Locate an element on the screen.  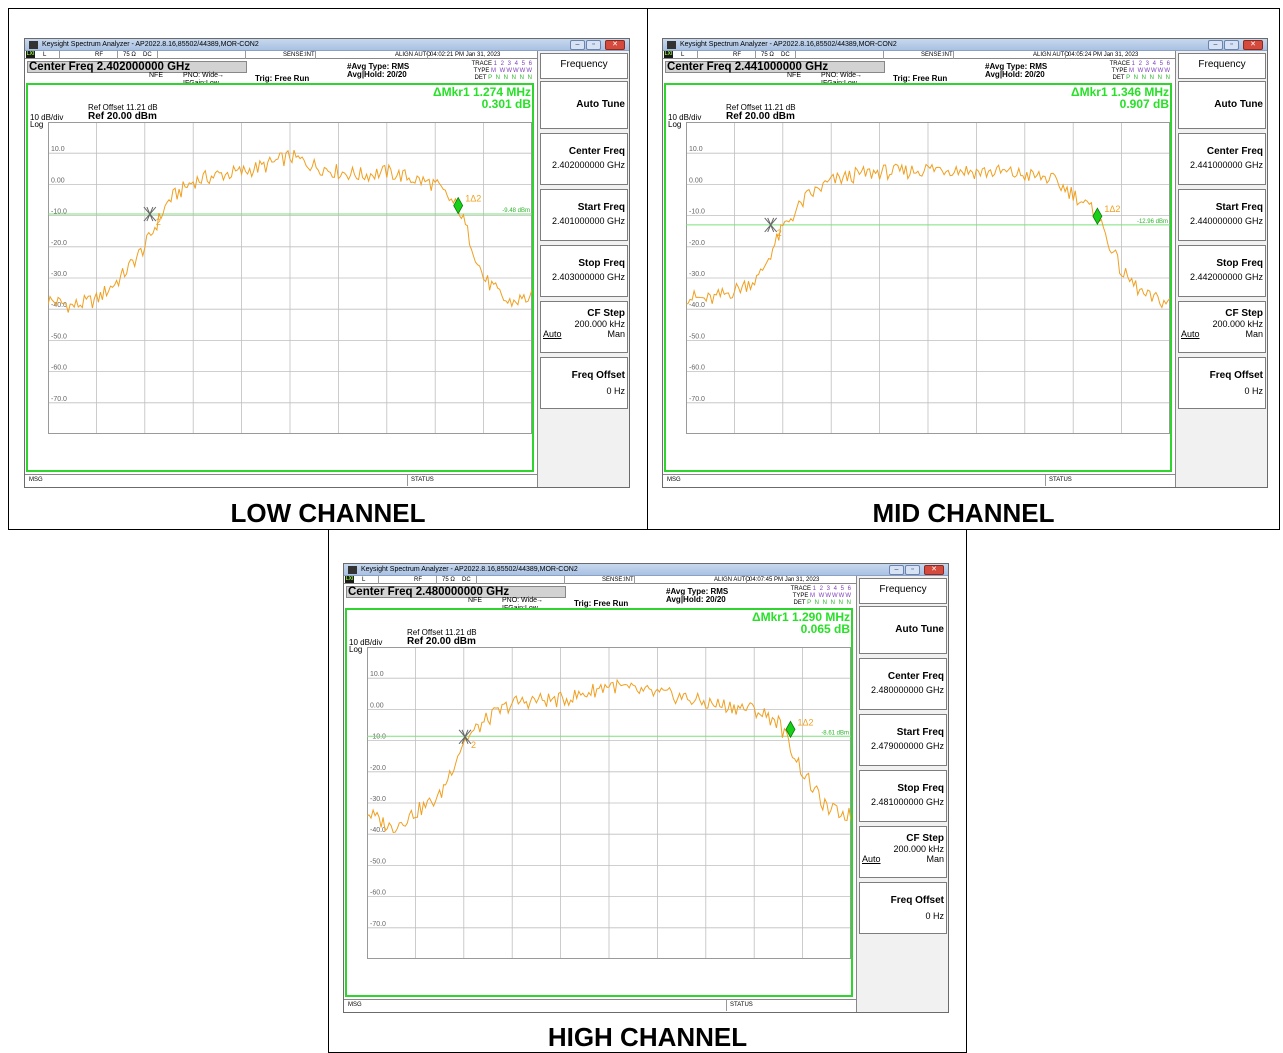
softkey-stop-freq: Stop Freq 2.403000000 GHz is located at coordinates (584, 271).